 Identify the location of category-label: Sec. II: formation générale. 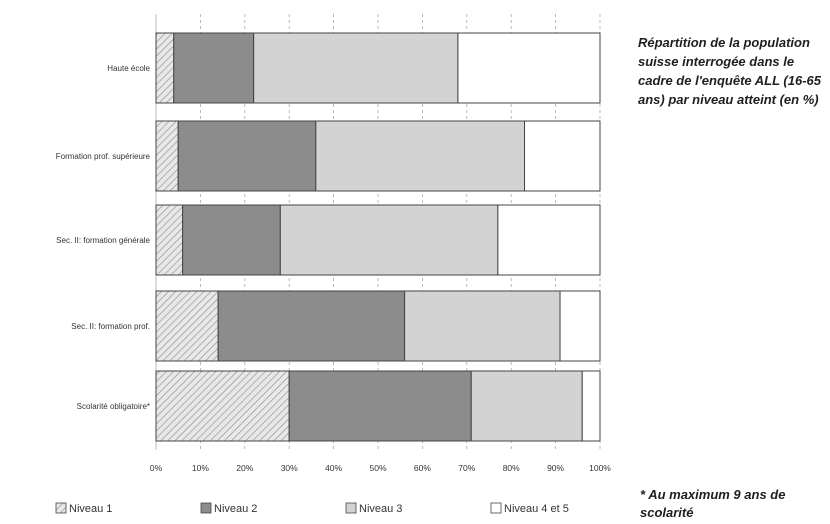
(103, 240).